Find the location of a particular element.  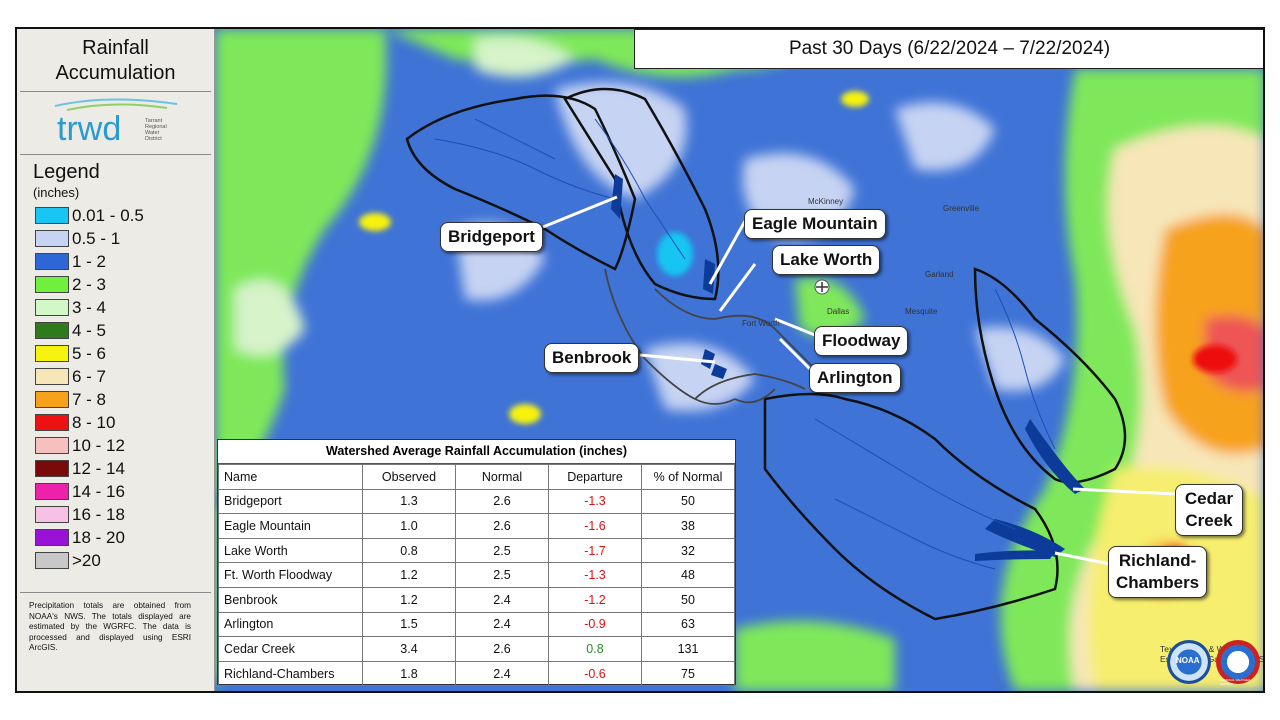

callout-lake-worth: Lake Worth is located at coordinates (826, 260).